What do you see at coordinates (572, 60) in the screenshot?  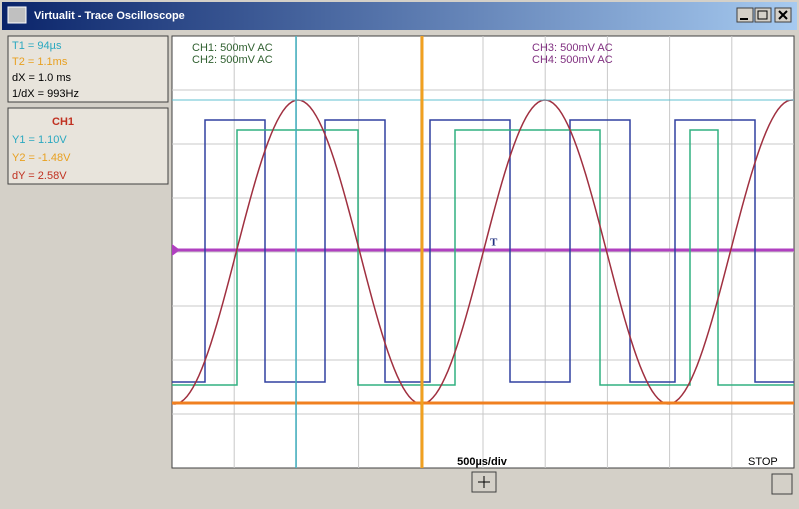 I see `ch4-label: CH4: 500mV AC` at bounding box center [572, 60].